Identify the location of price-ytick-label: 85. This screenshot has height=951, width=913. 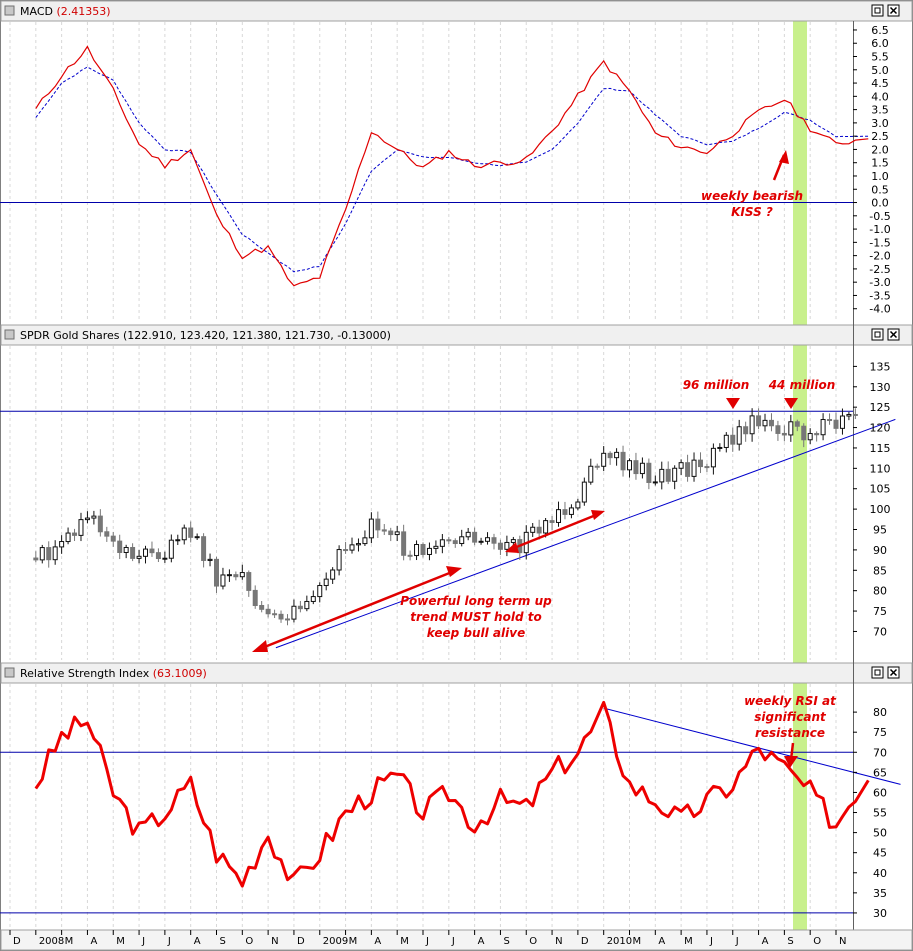
(880, 570).